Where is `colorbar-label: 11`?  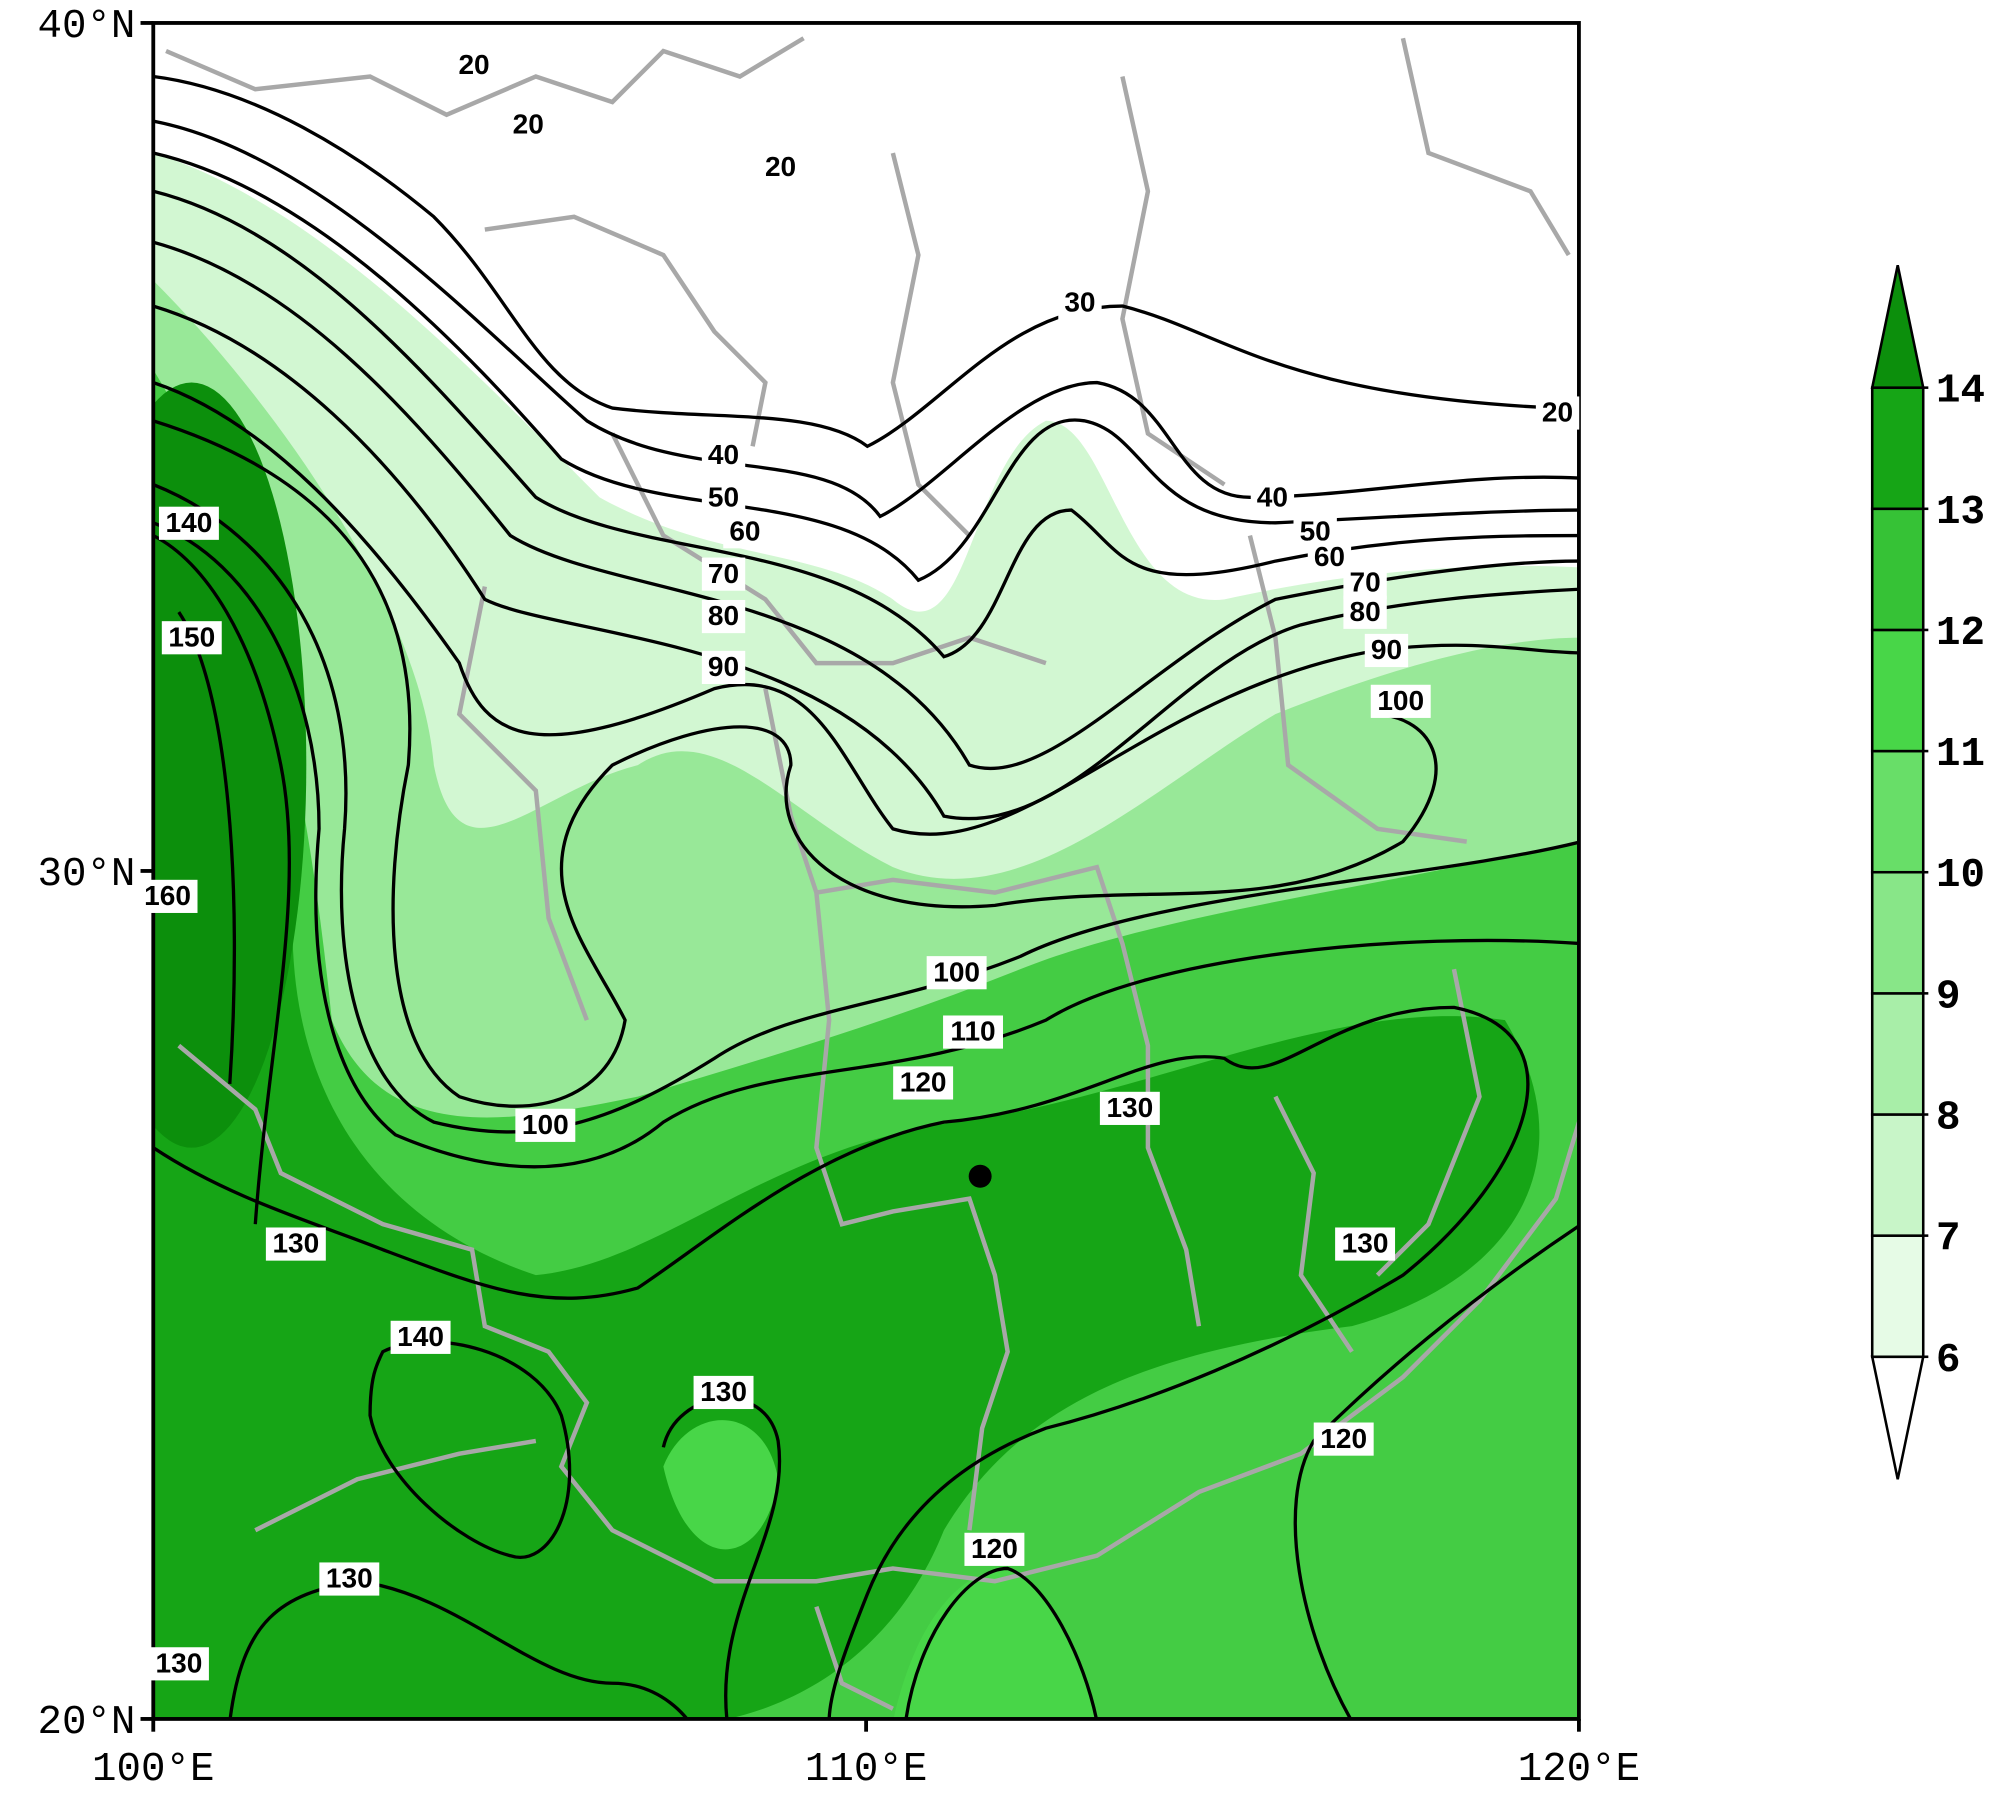 colorbar-label: 11 is located at coordinates (1960, 755).